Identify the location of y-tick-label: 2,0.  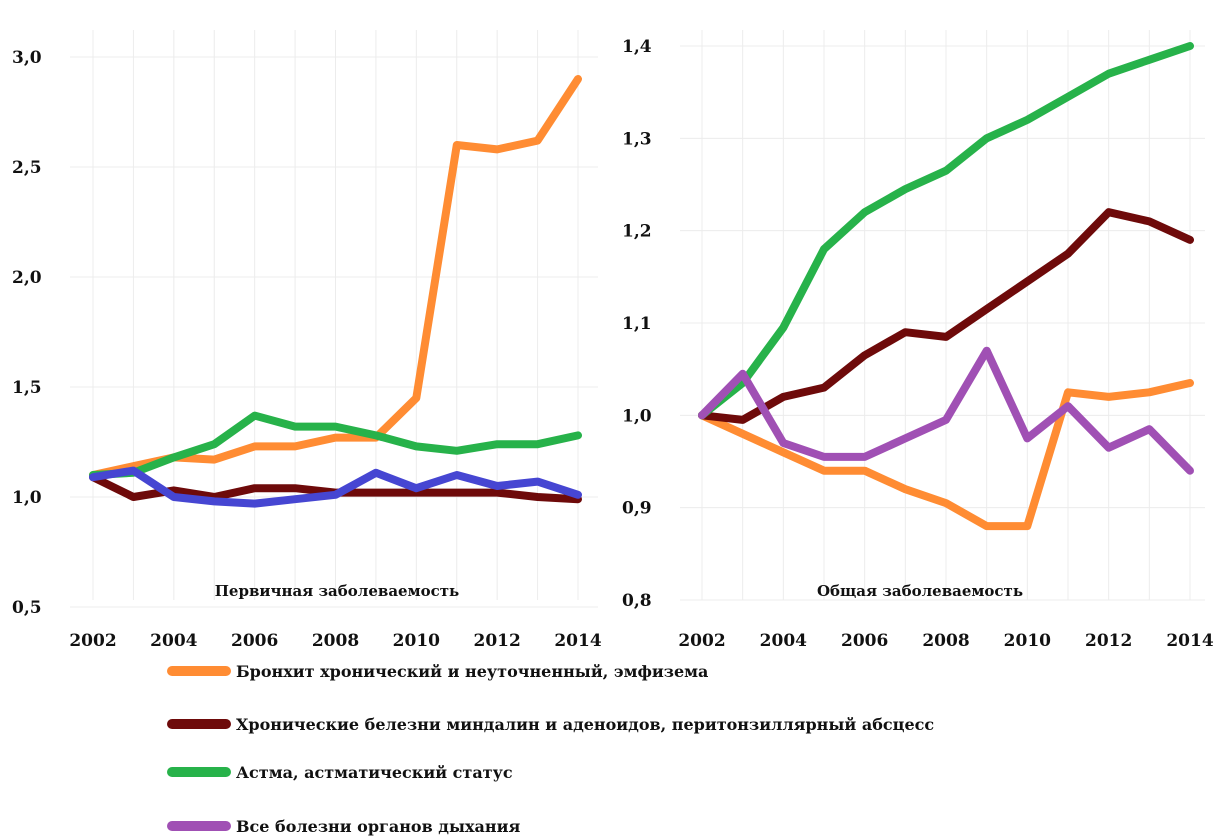
(27, 278).